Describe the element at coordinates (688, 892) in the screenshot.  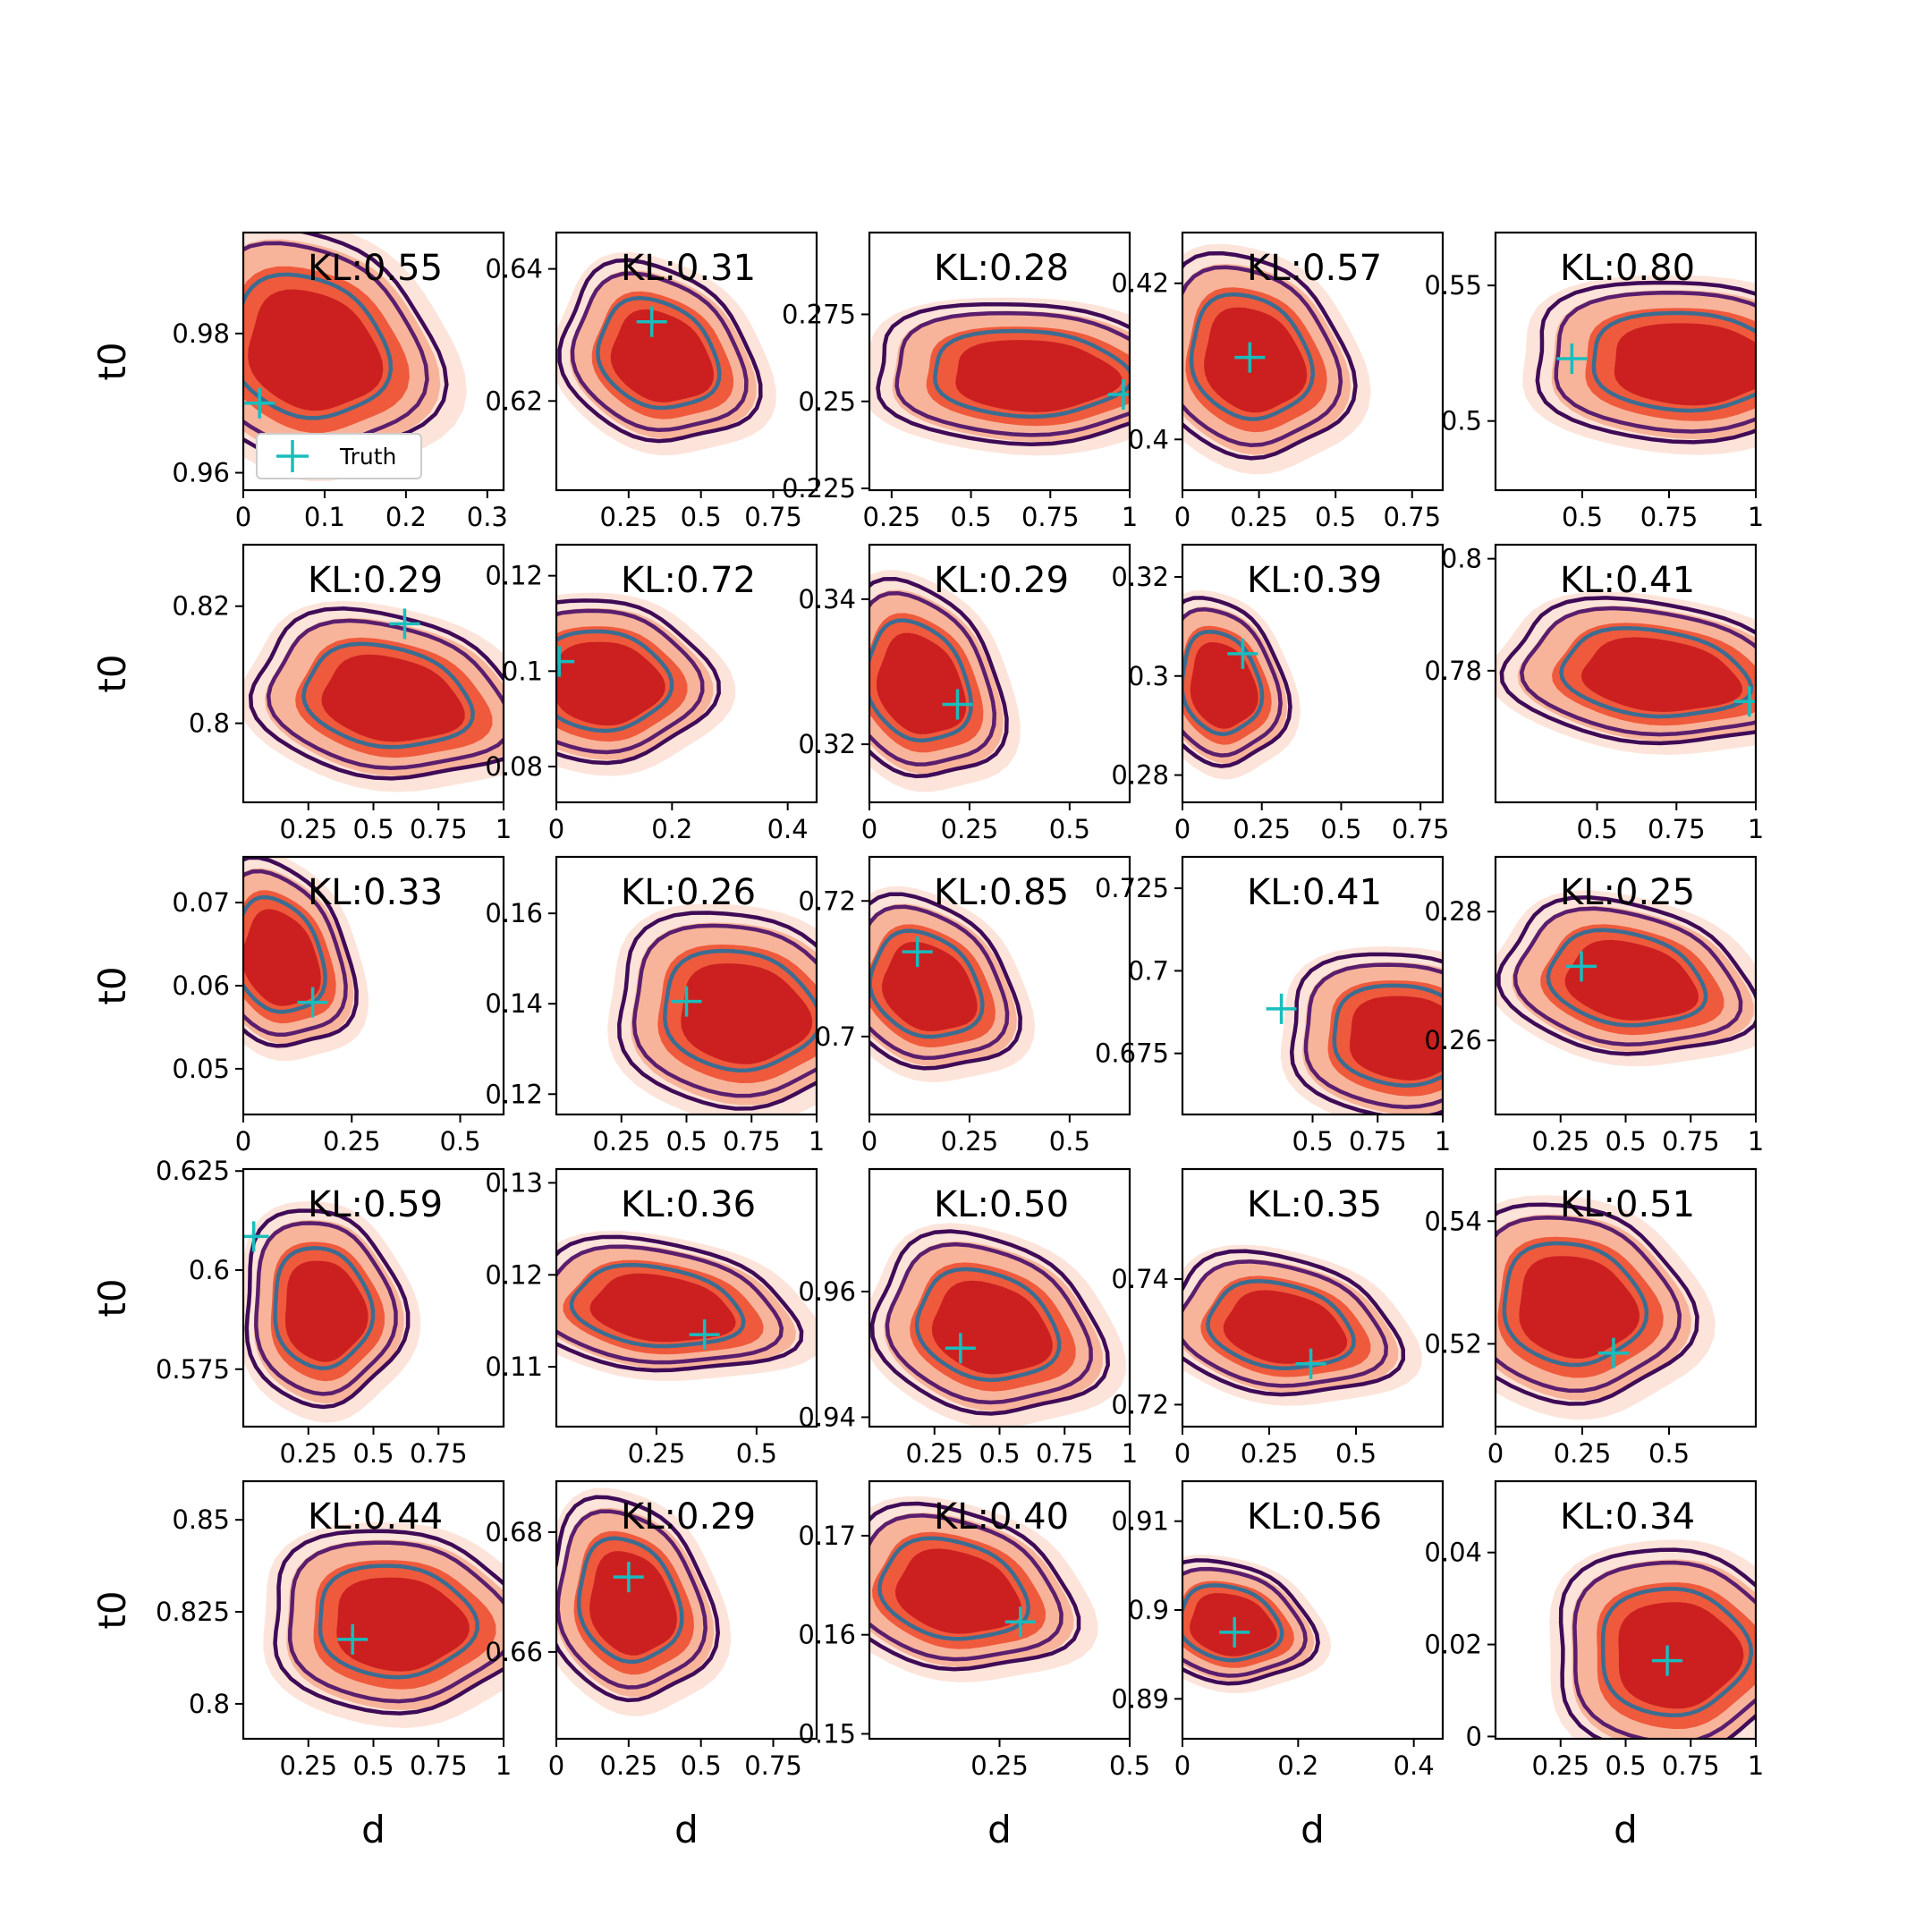
I see `kl-label: KL:0.26` at that location.